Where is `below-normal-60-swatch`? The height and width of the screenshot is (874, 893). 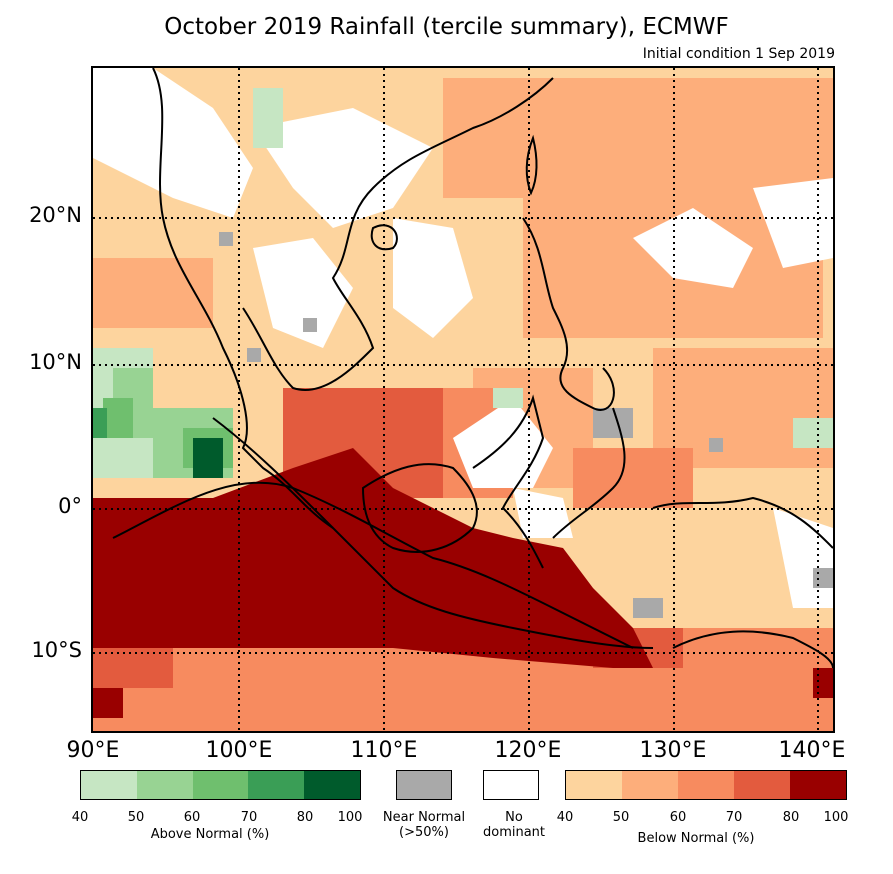
below-normal-60-swatch is located at coordinates (706, 785).